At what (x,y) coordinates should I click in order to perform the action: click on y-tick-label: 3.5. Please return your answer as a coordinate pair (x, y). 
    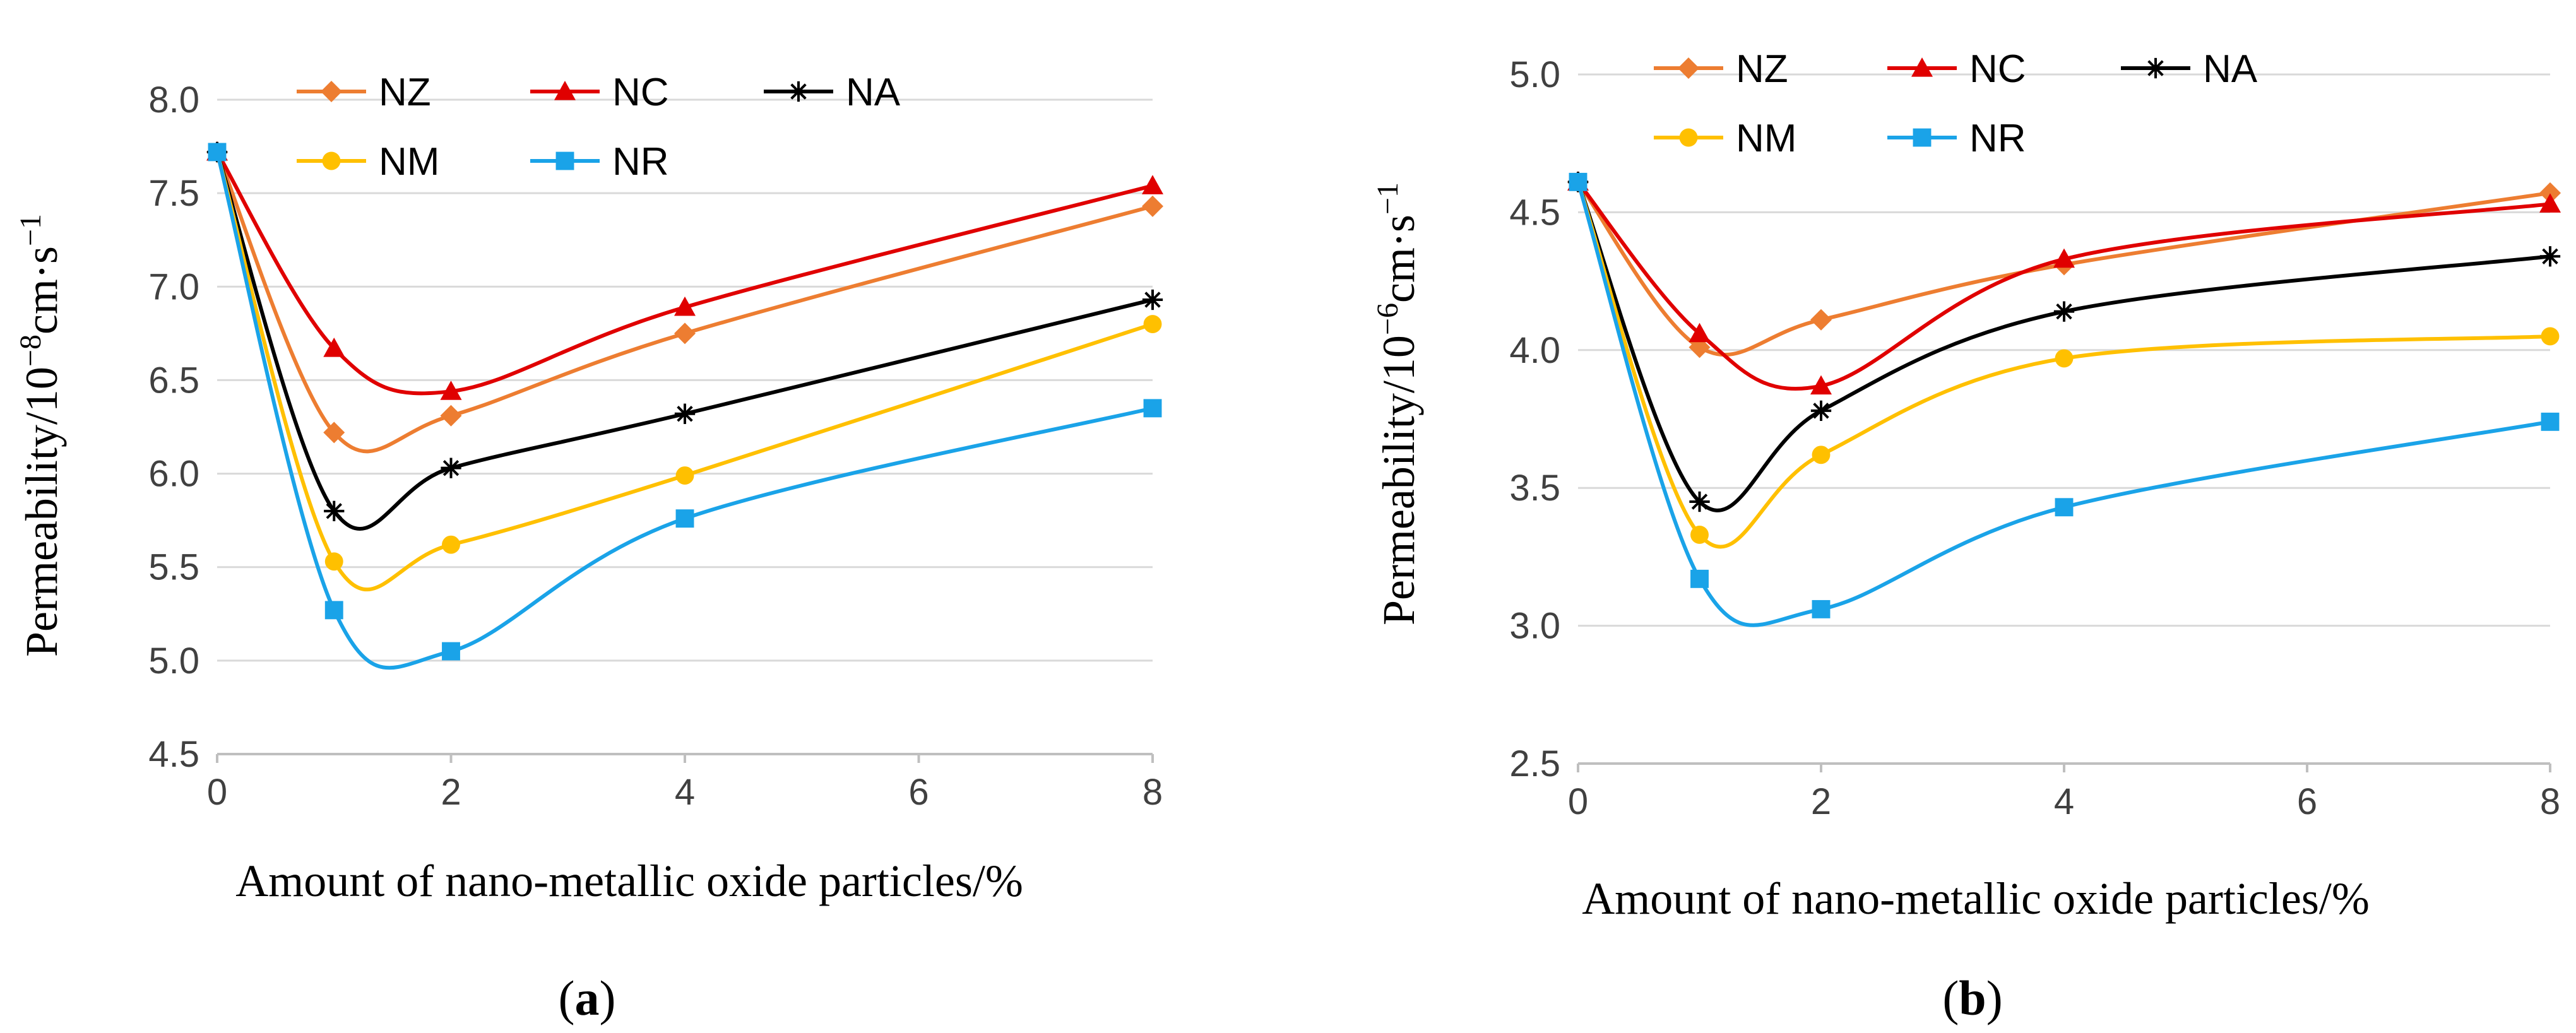
    Looking at the image, I should click on (1534, 488).